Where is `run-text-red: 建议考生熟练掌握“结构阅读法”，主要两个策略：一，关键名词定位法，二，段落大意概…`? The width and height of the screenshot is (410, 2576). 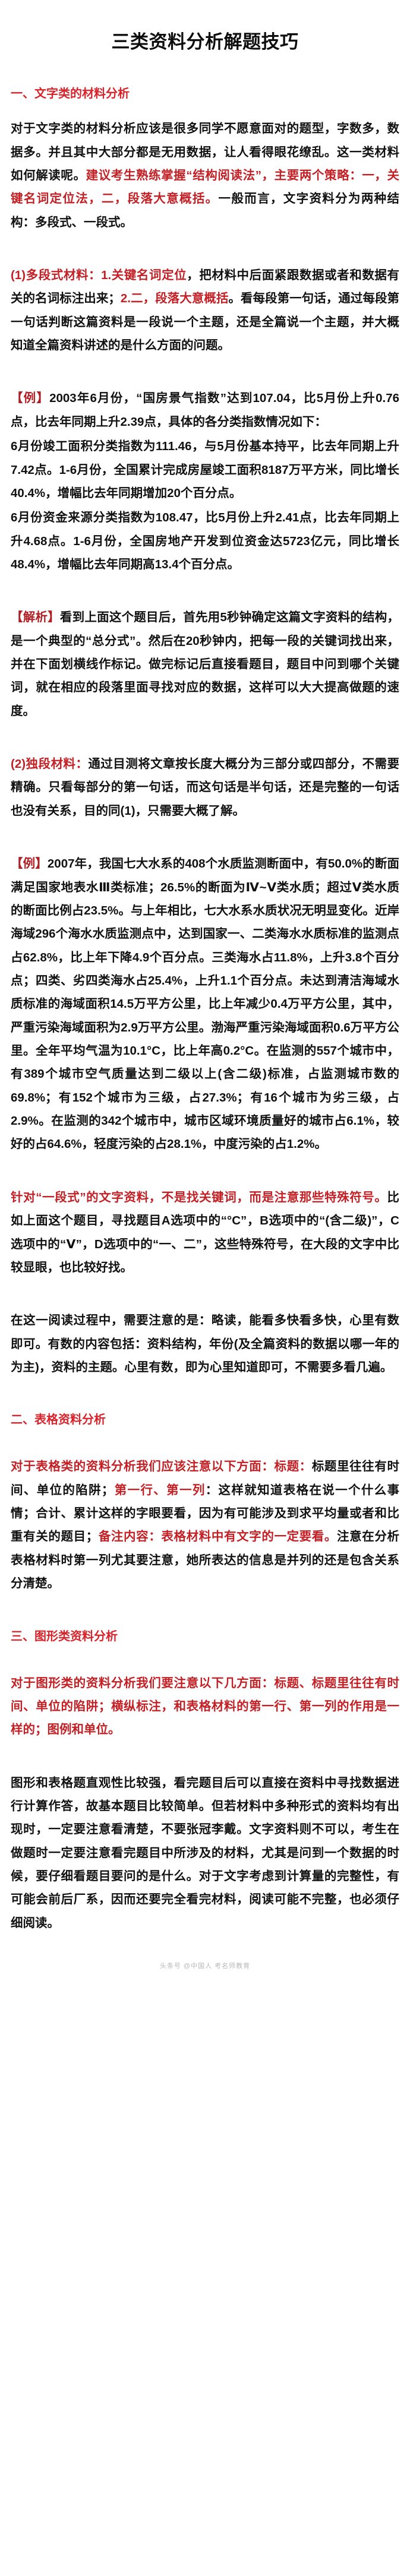
run-text-red: 建议考生熟练掌握“结构阅读法”，主要两个策略：一，关键名词定位法，二，段落大意概… is located at coordinates (205, 187).